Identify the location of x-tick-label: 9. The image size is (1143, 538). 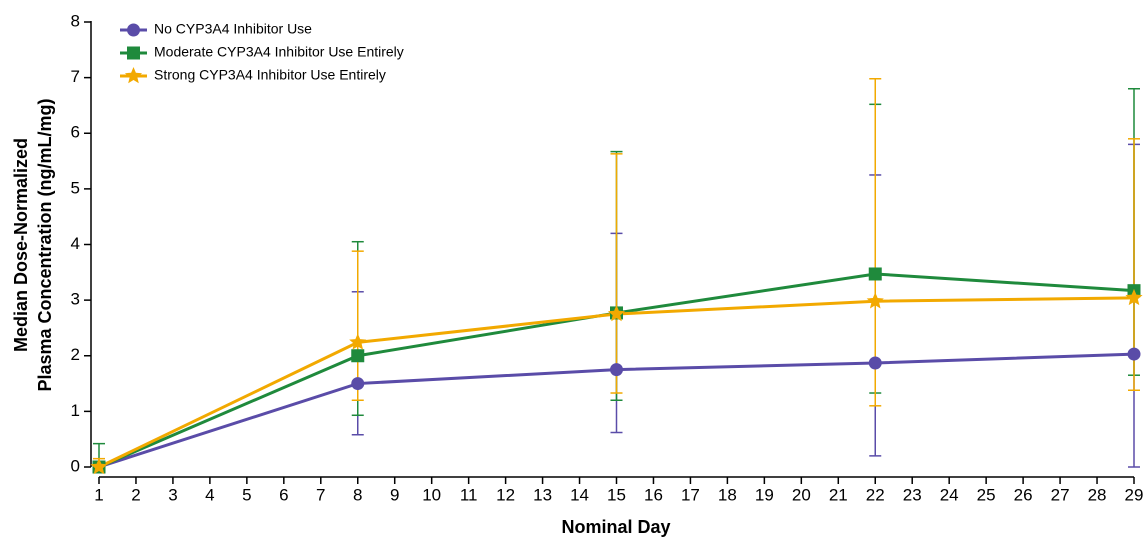
(394, 494).